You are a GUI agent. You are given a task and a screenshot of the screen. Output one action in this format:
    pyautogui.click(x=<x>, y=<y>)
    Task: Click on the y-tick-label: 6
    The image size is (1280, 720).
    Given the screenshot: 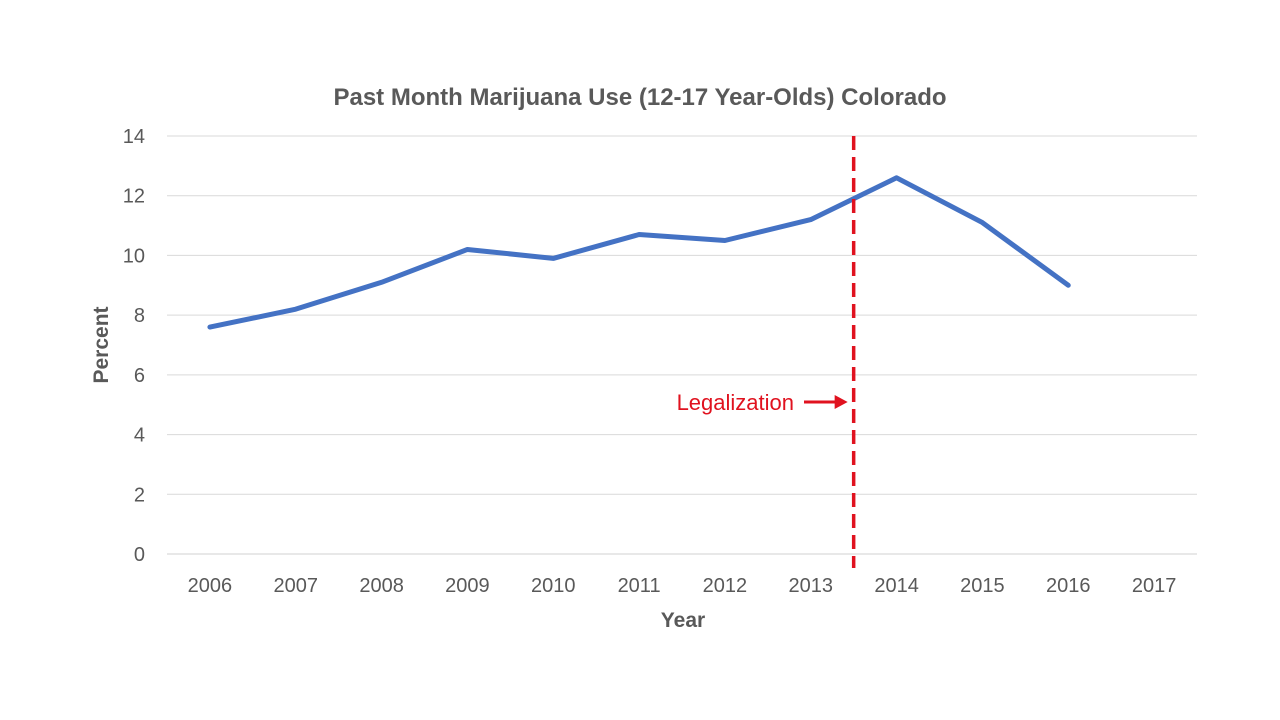 What is the action you would take?
    pyautogui.click(x=139, y=376)
    